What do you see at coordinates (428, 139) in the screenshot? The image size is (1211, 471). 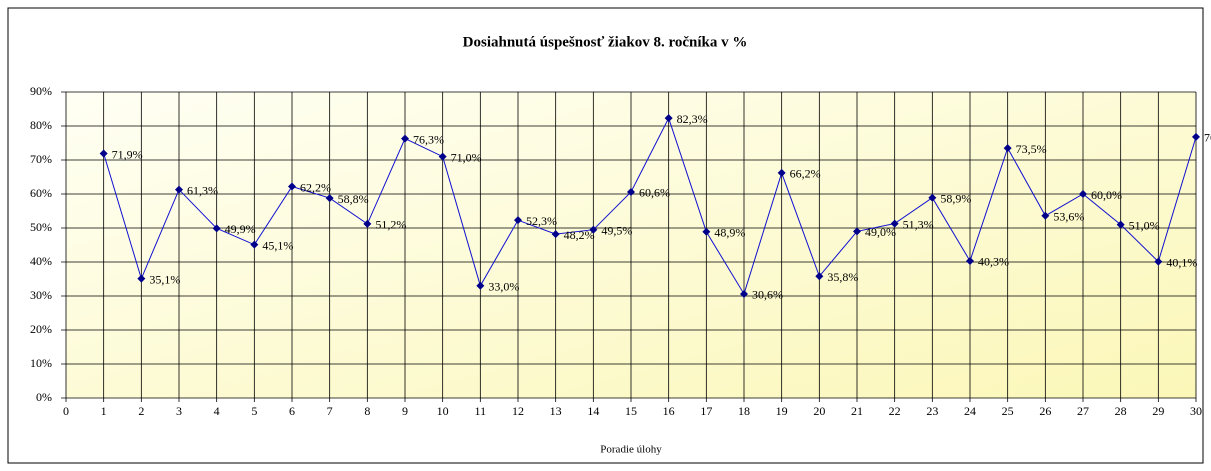 I see `data-label: 76,3%` at bounding box center [428, 139].